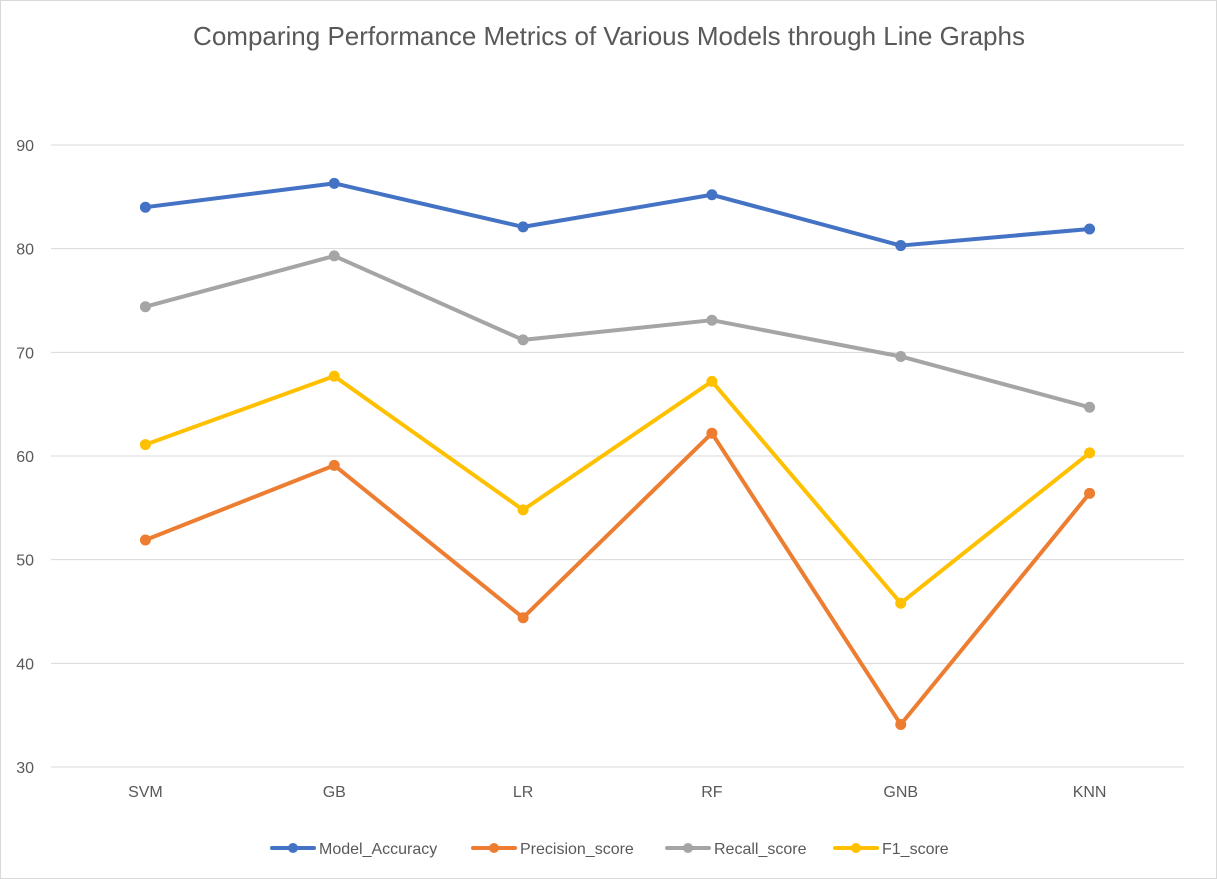 This screenshot has width=1217, height=879. What do you see at coordinates (1090, 792) in the screenshot?
I see `x-tick-label: KNN` at bounding box center [1090, 792].